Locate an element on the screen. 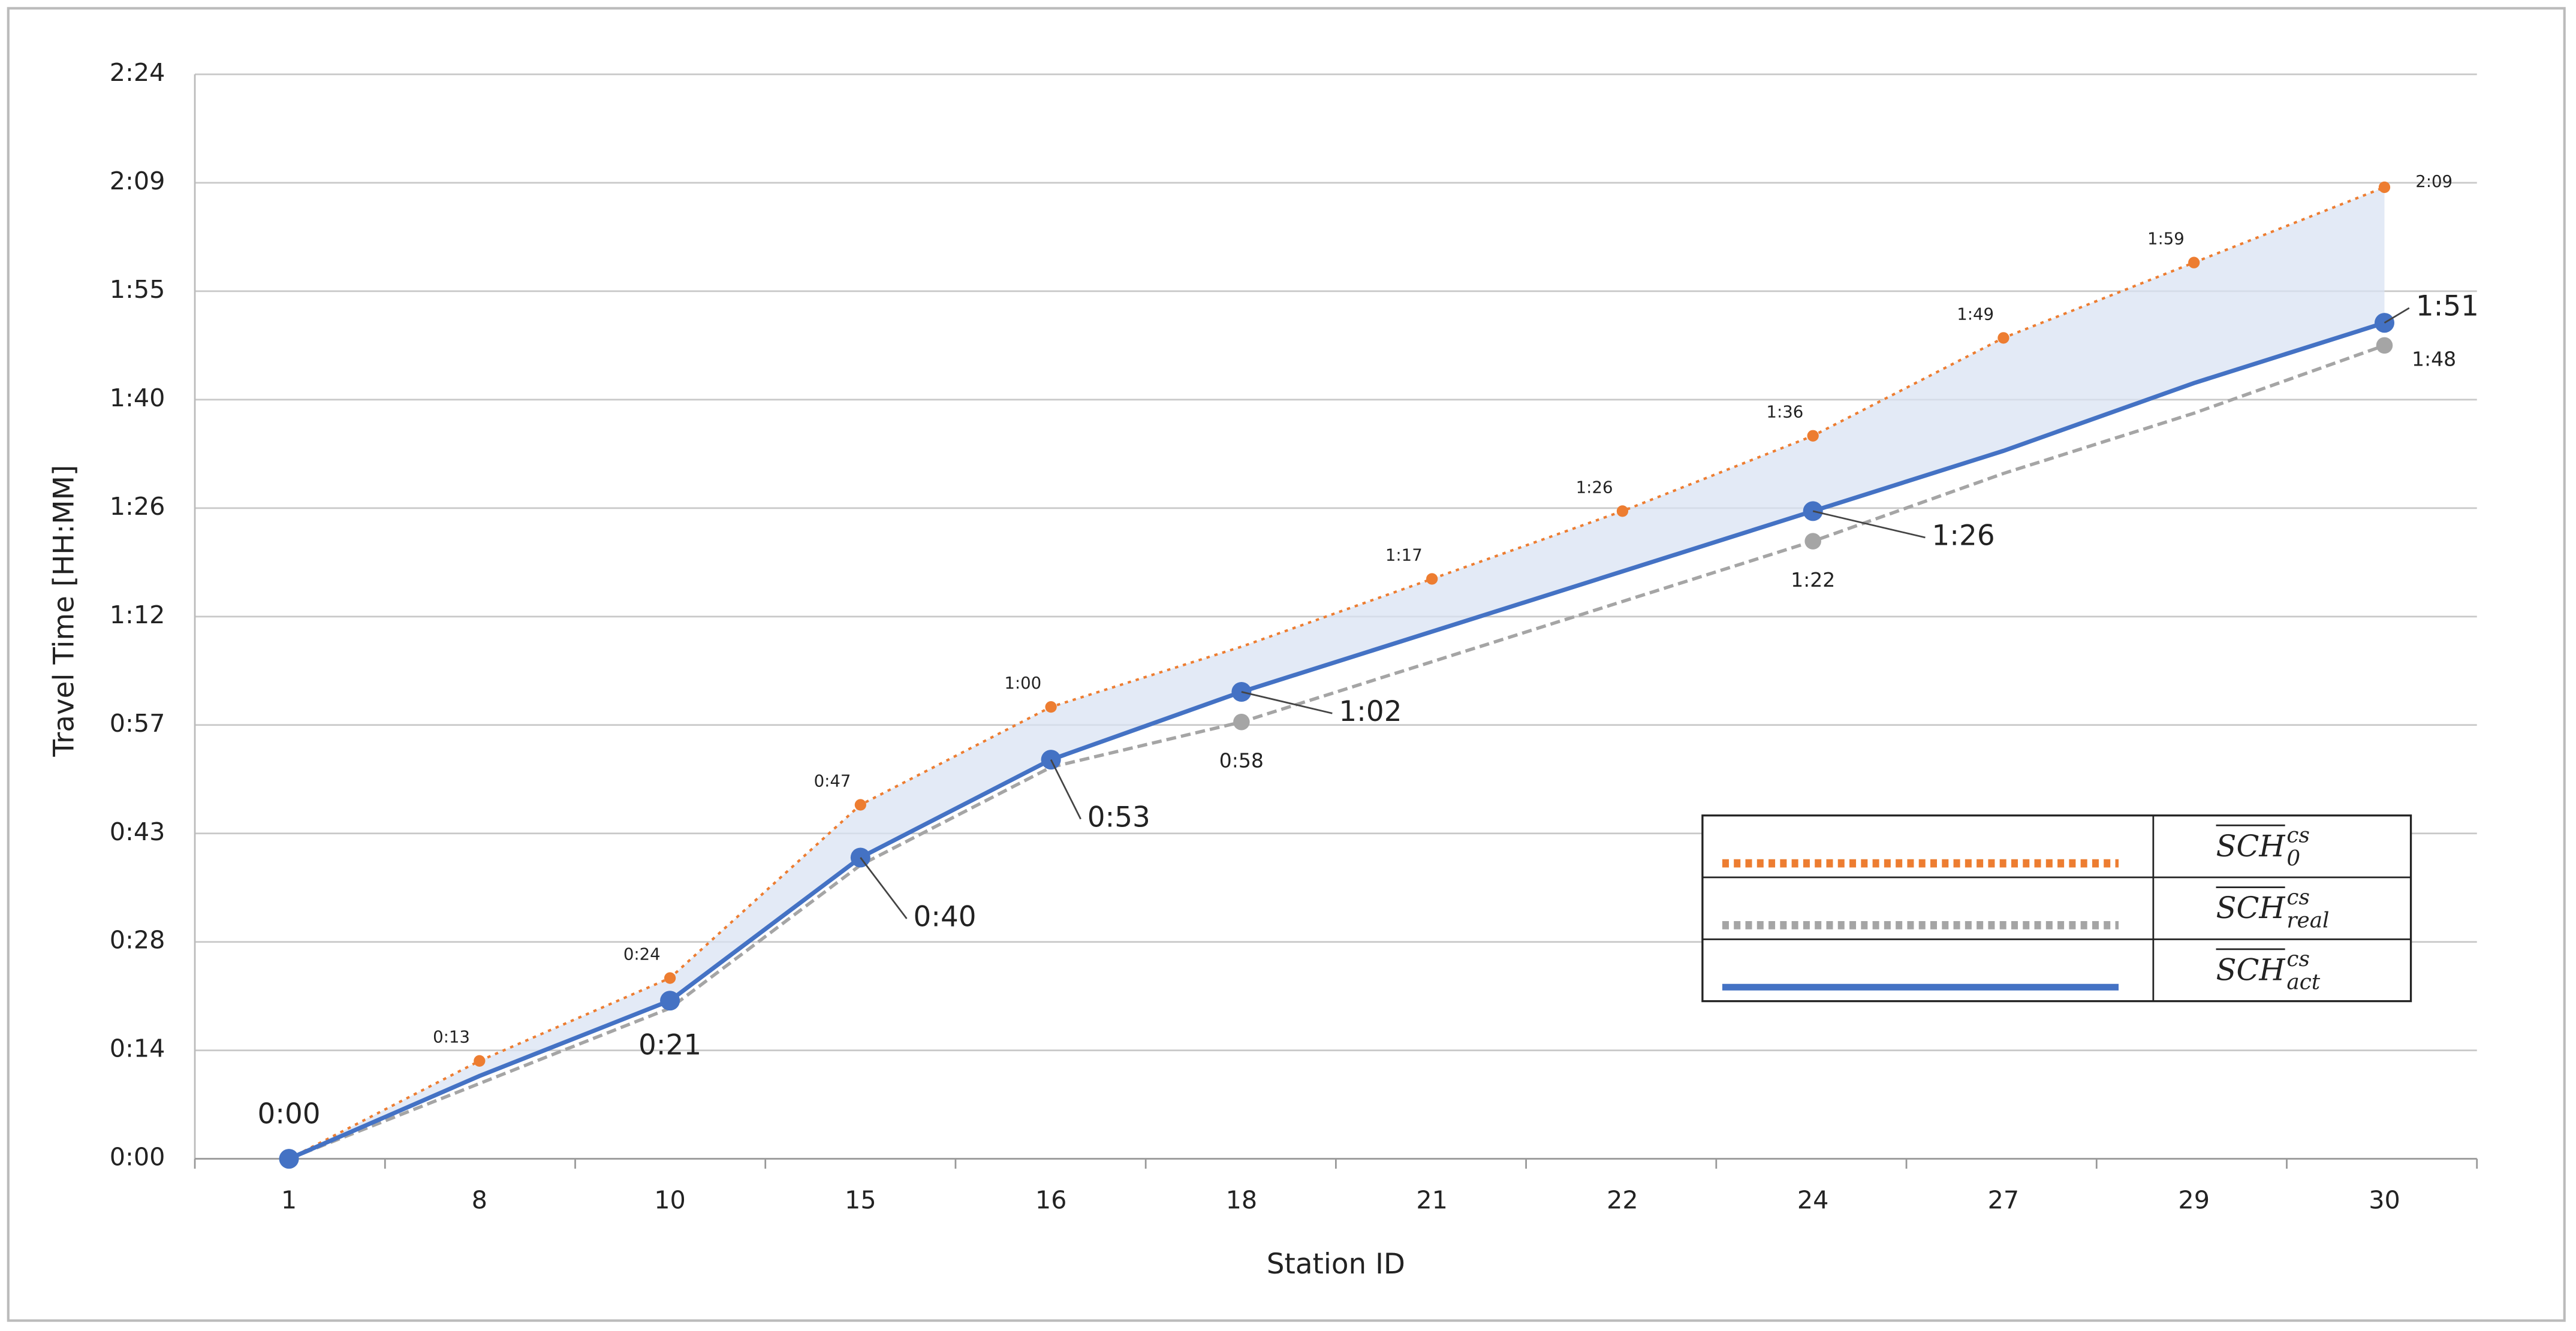  x-tick-label: 29 is located at coordinates (2194, 1199).